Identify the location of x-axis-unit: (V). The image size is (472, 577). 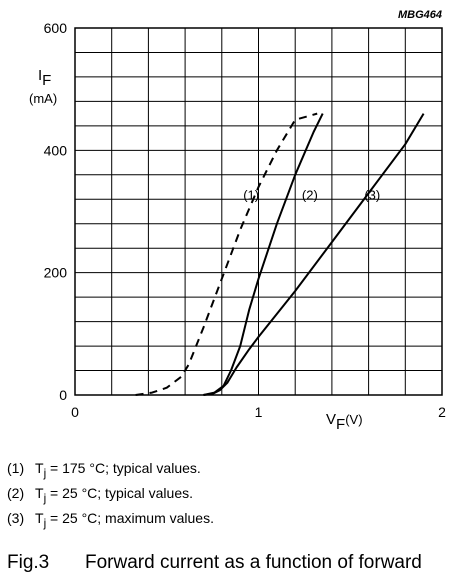
(353, 419).